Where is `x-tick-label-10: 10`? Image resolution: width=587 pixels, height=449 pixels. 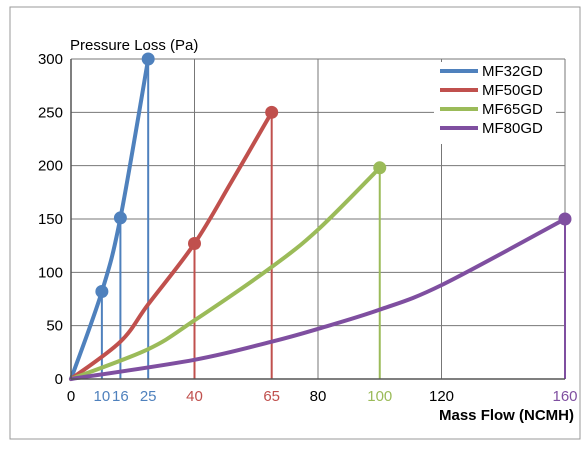 x-tick-label-10: 10 is located at coordinates (102, 396).